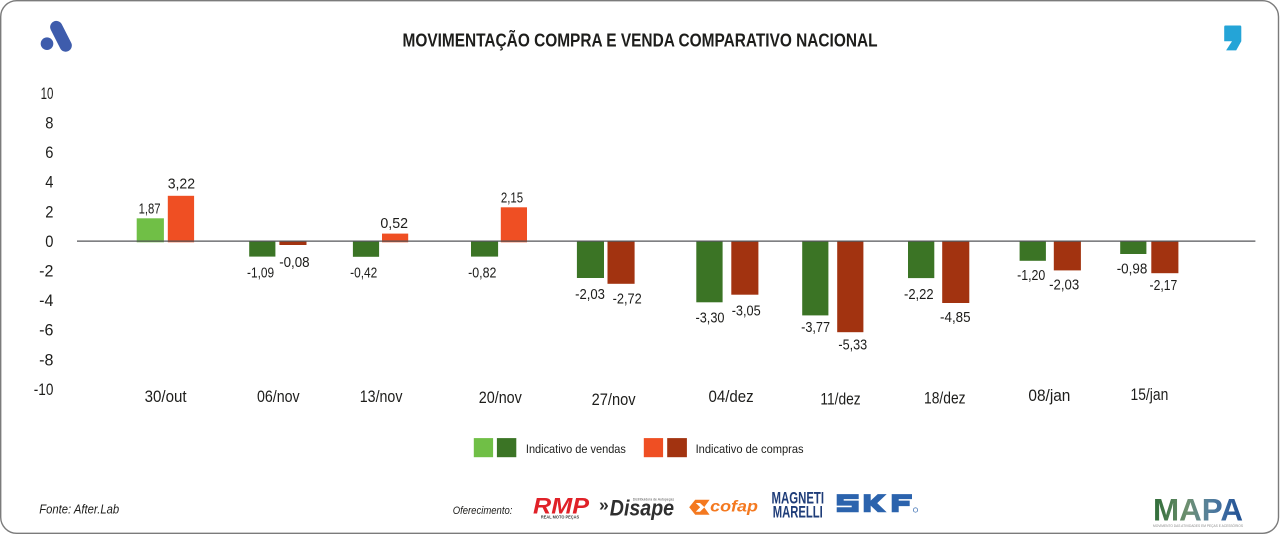 This screenshot has height=541, width=1280. I want to click on svg-text: 6, so click(49, 152).